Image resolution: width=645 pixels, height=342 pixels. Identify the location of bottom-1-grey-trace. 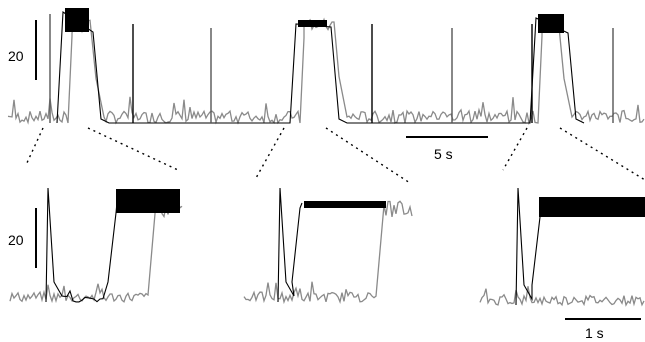
(96, 251).